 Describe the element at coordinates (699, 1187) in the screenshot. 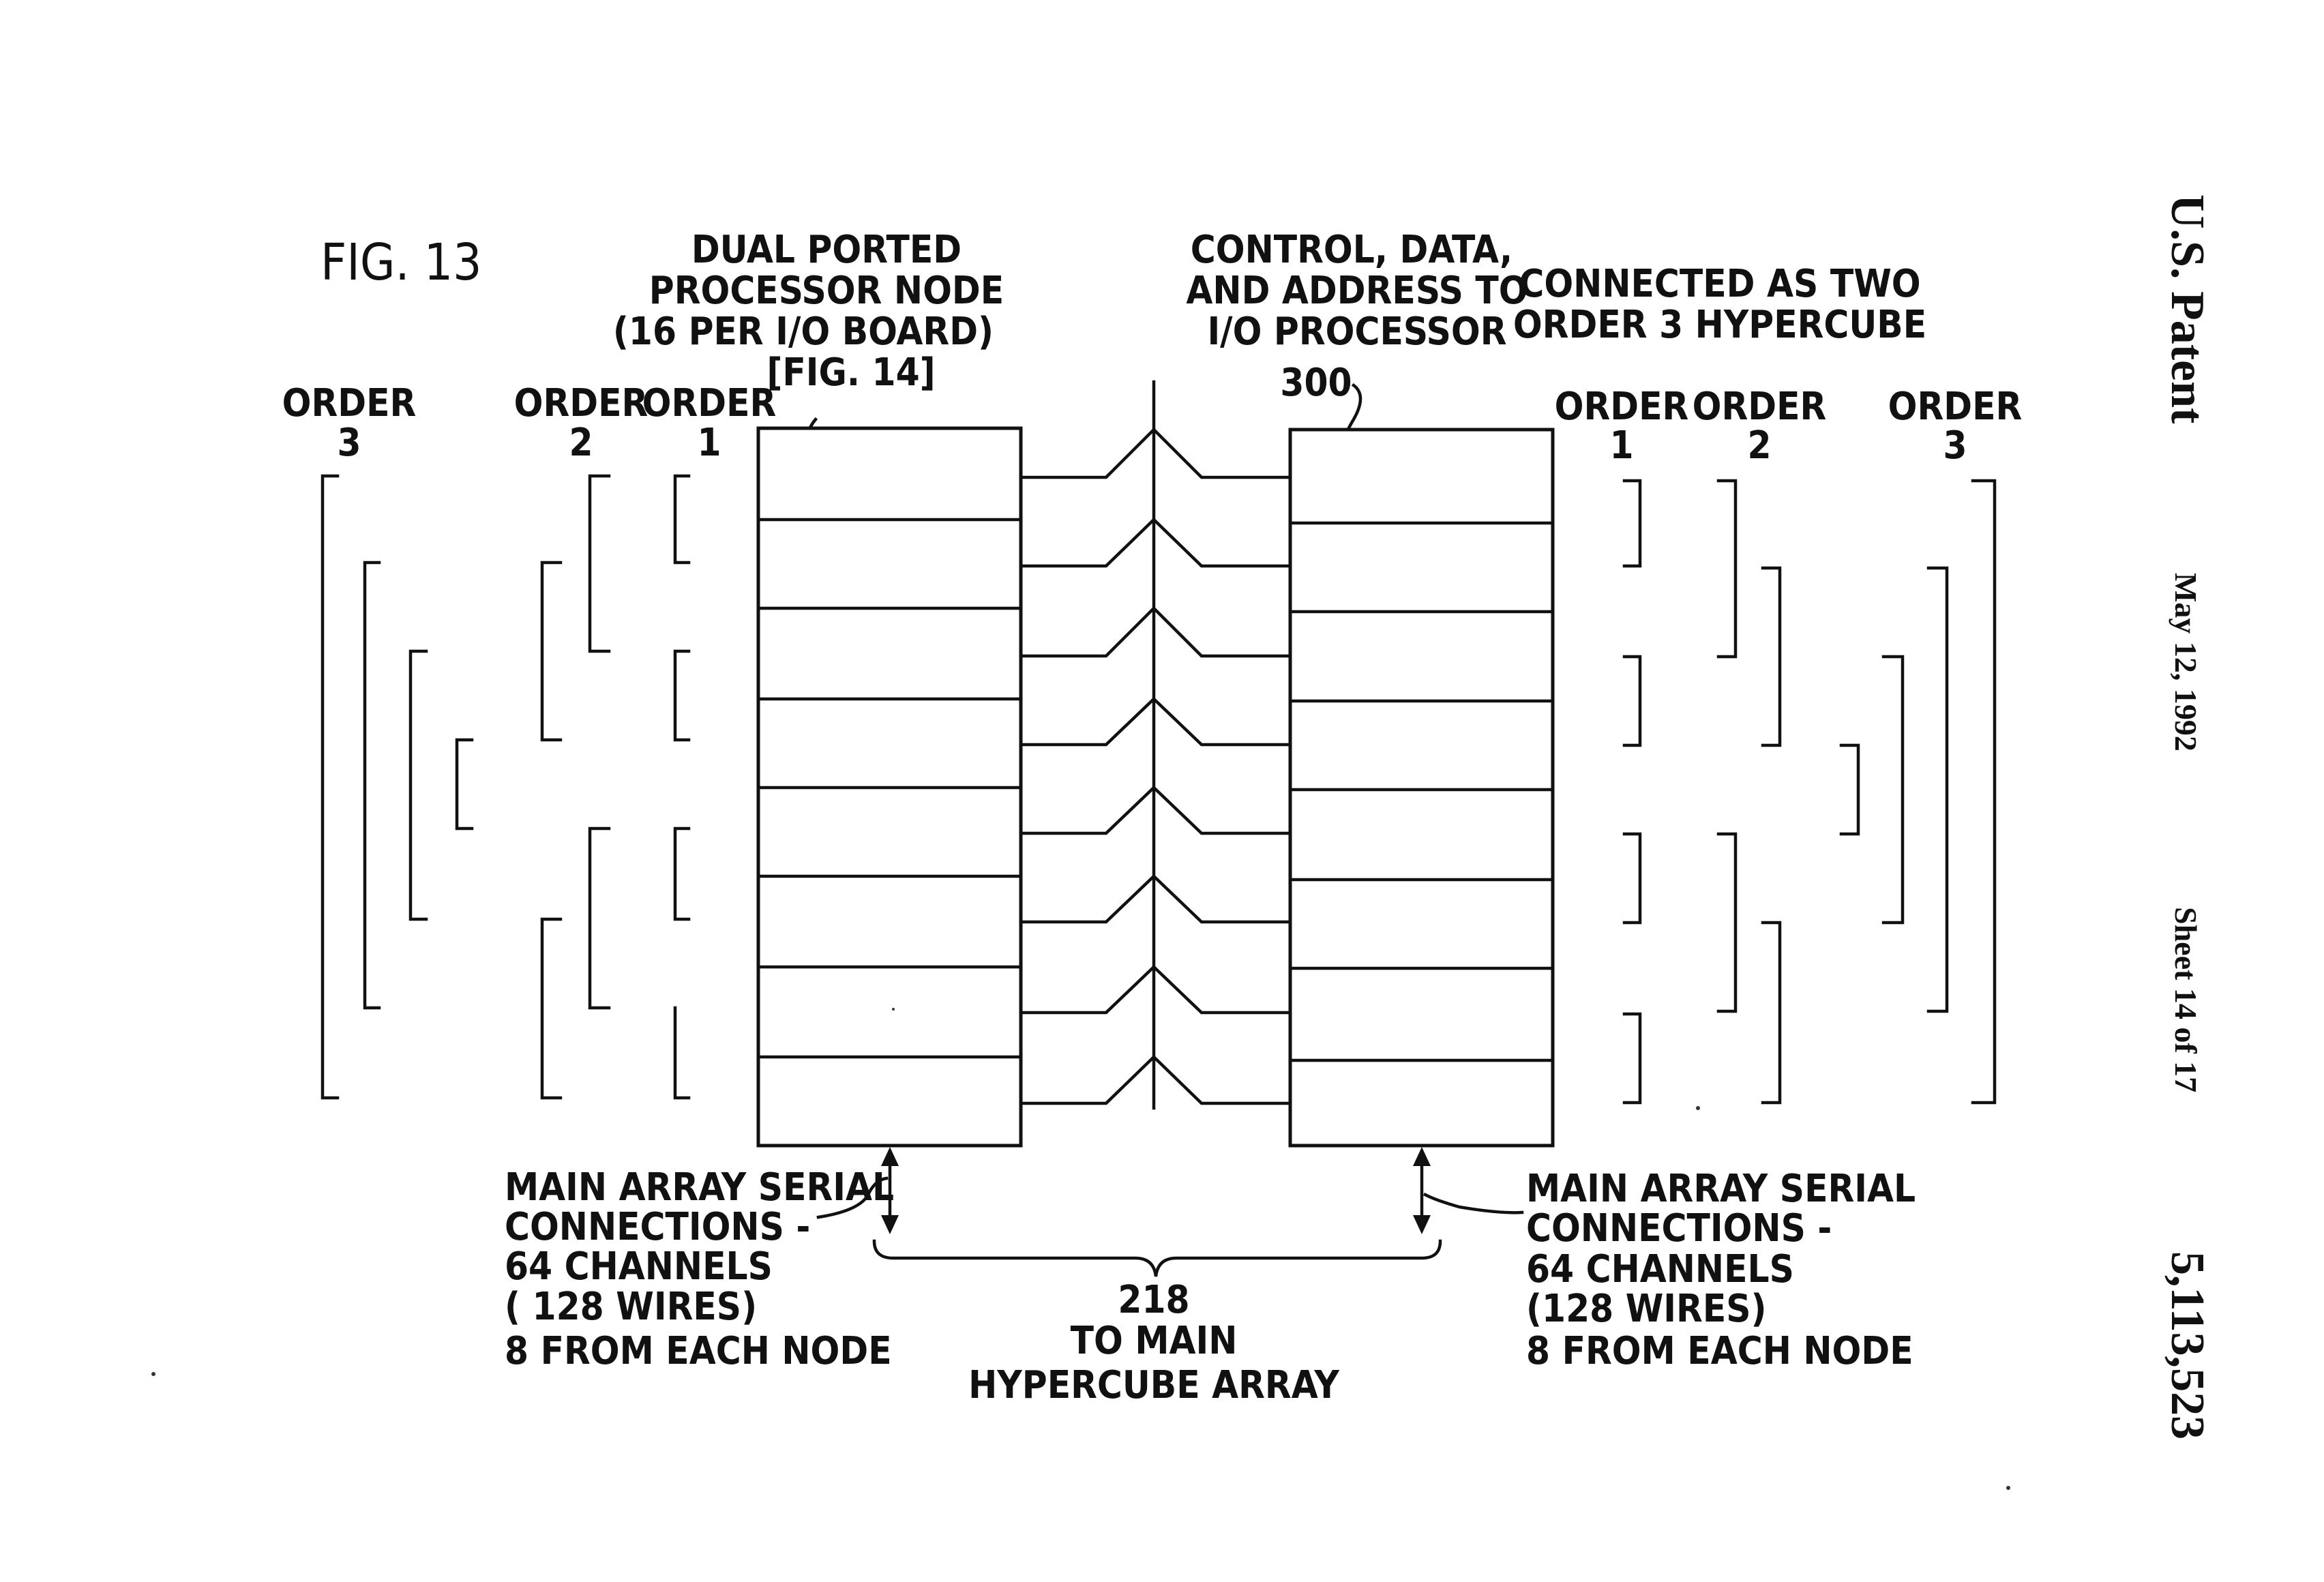

I see `left-main-array-line: MAIN ARRAY SERIAL` at that location.